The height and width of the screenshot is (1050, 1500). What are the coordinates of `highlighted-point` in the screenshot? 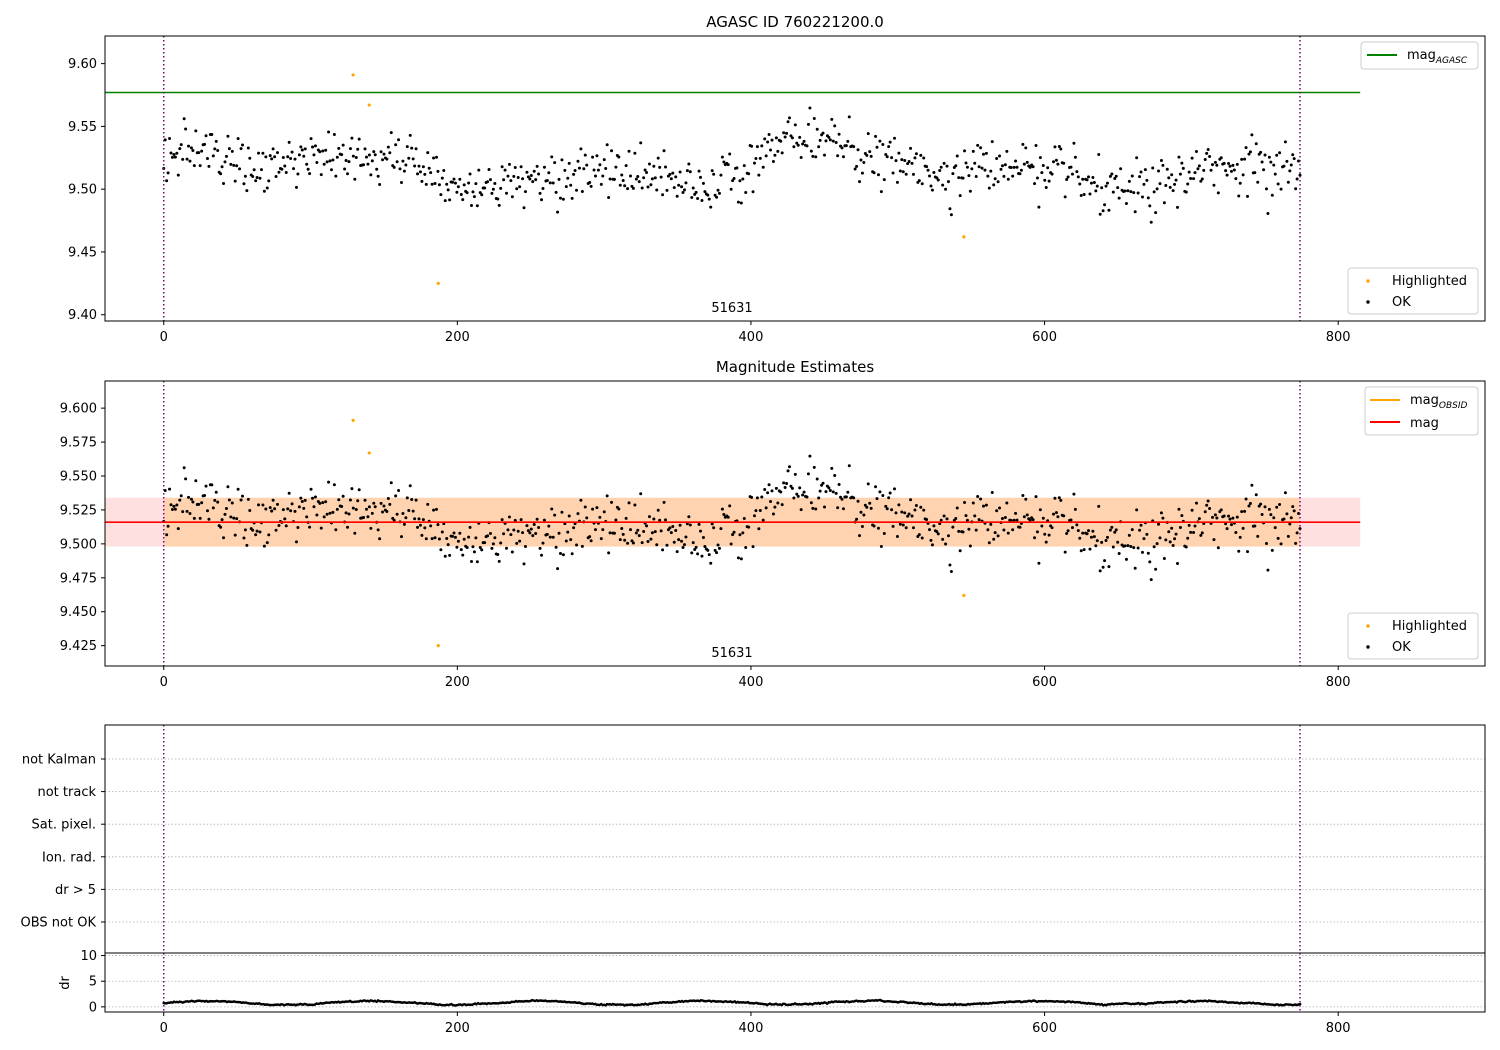 It's located at (353, 75).